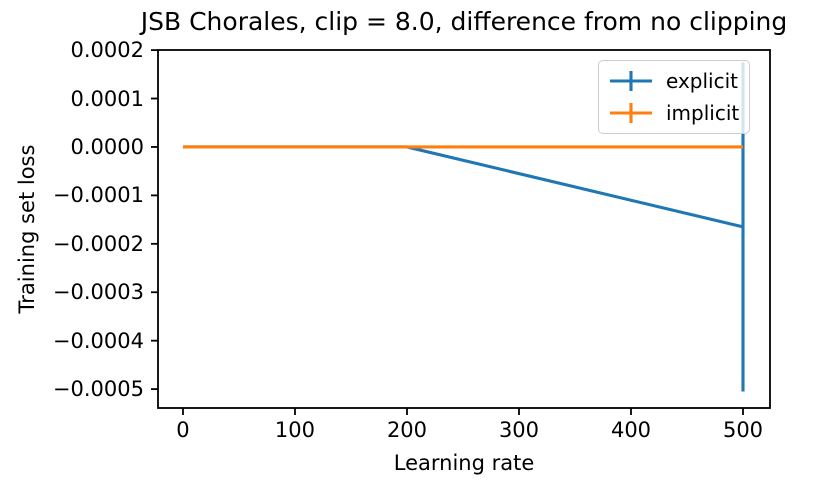 The width and height of the screenshot is (823, 492). I want to click on y-tick-label: −0.0004, so click(98, 340).